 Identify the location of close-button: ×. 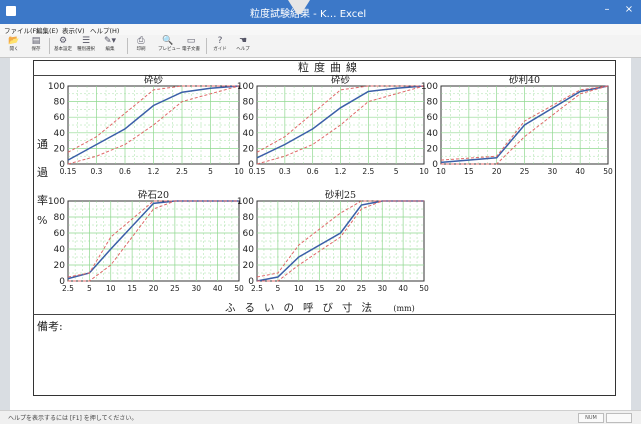
(629, 9).